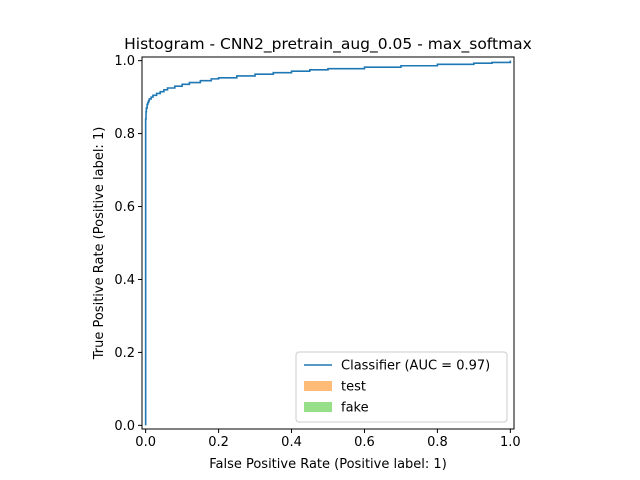 This screenshot has width=640, height=480. I want to click on x-tick-label: 0.8, so click(437, 442).